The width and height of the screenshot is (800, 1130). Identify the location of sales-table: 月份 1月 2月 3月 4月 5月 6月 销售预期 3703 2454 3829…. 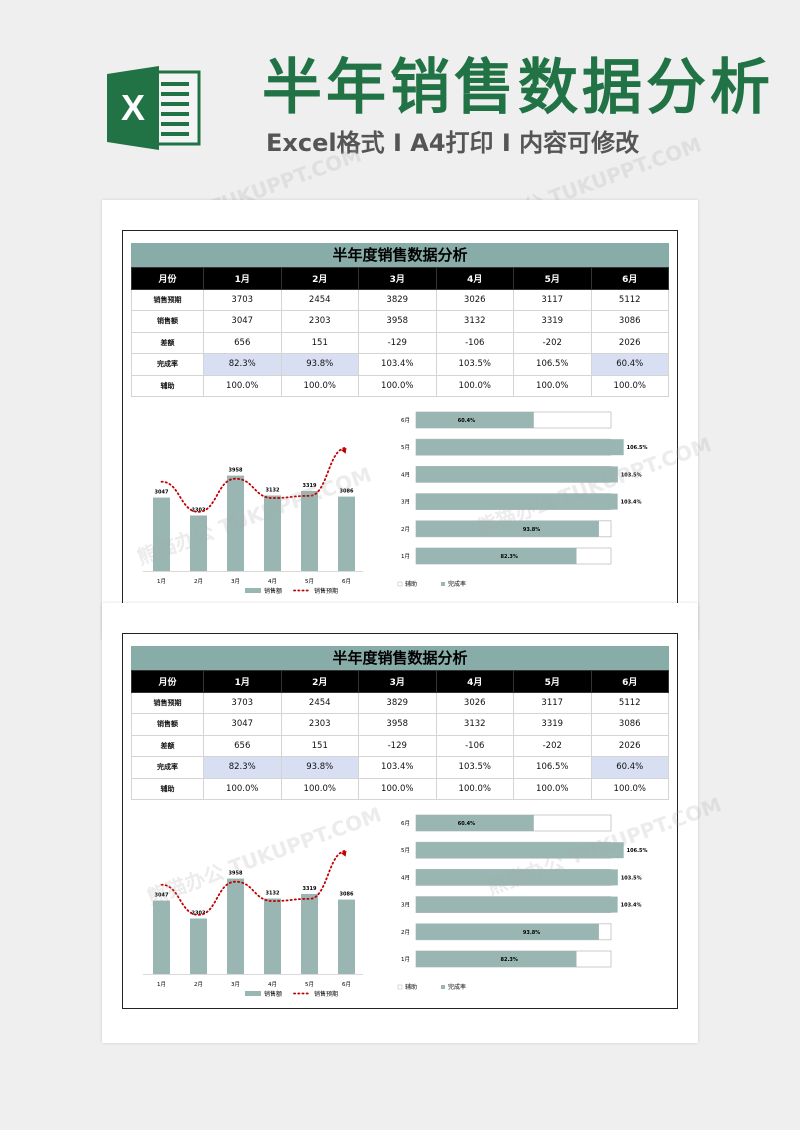
(400, 735).